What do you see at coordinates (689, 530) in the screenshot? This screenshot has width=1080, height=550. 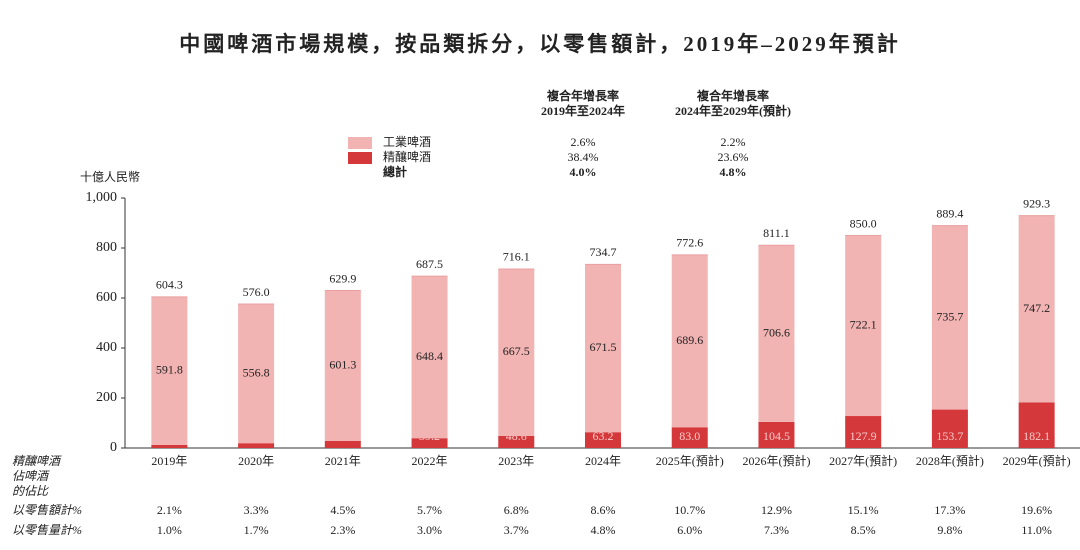 I see `share-value: 6.0%` at bounding box center [689, 530].